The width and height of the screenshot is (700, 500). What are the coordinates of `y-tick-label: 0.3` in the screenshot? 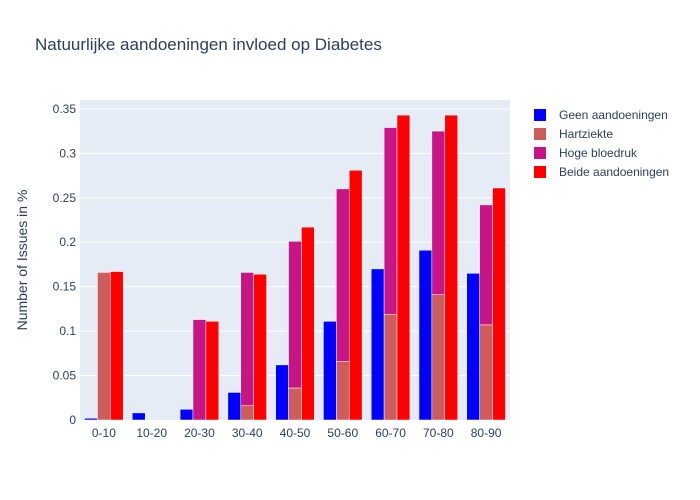 It's located at (67, 153).